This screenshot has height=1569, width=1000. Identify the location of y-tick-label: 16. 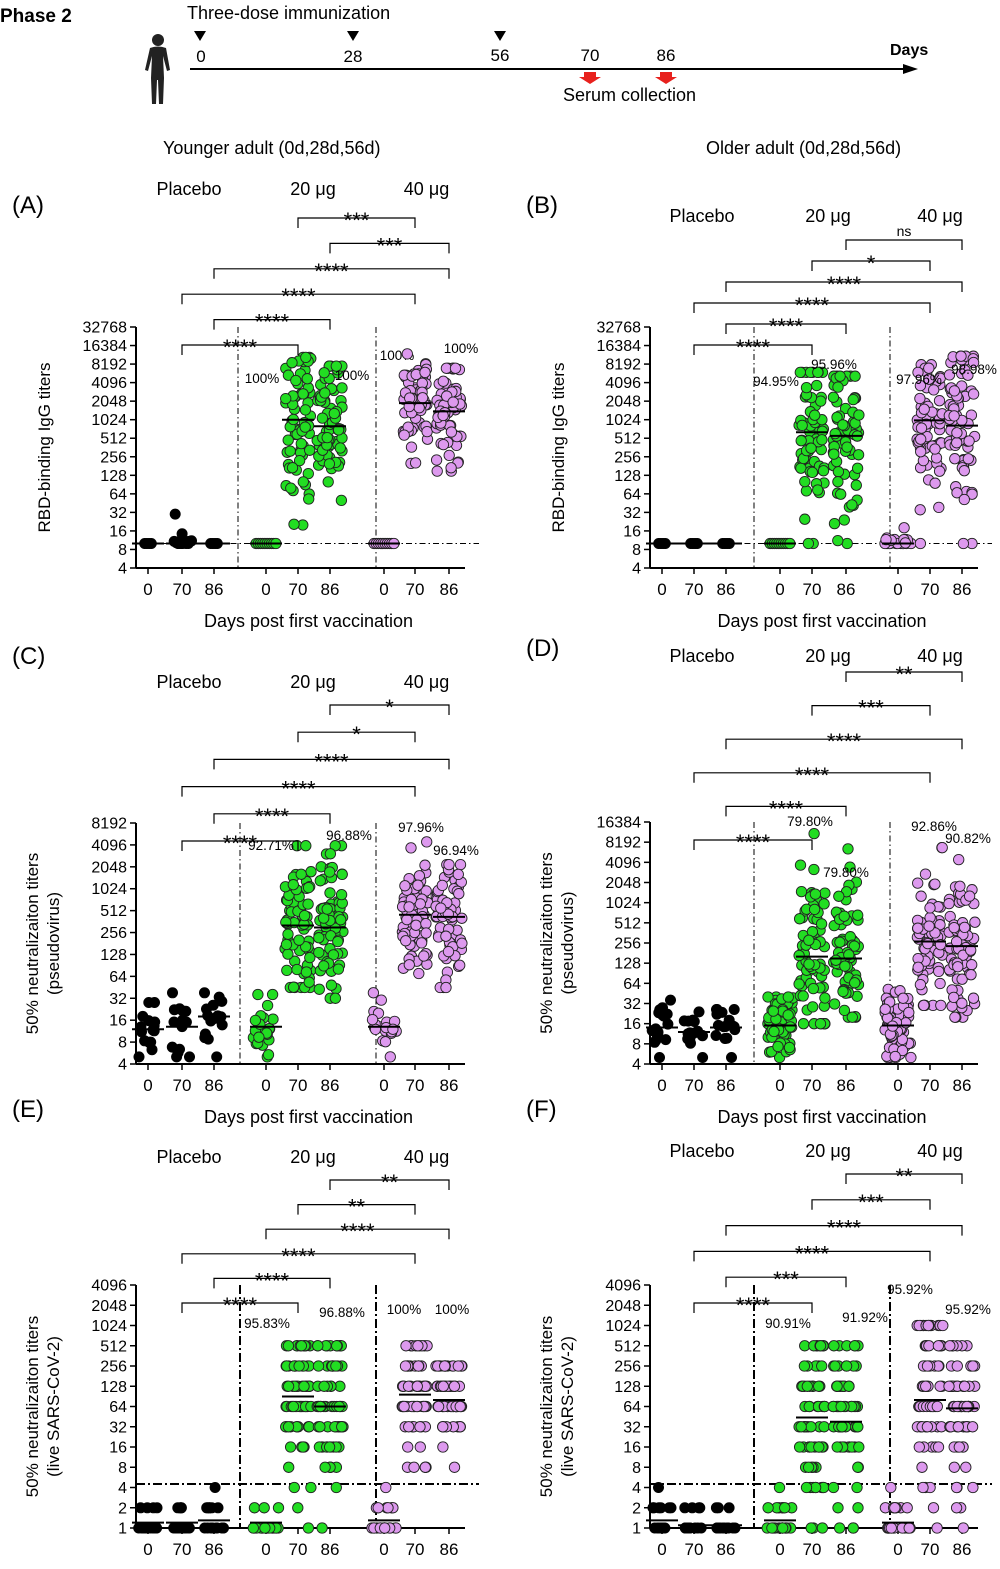
(632, 1024).